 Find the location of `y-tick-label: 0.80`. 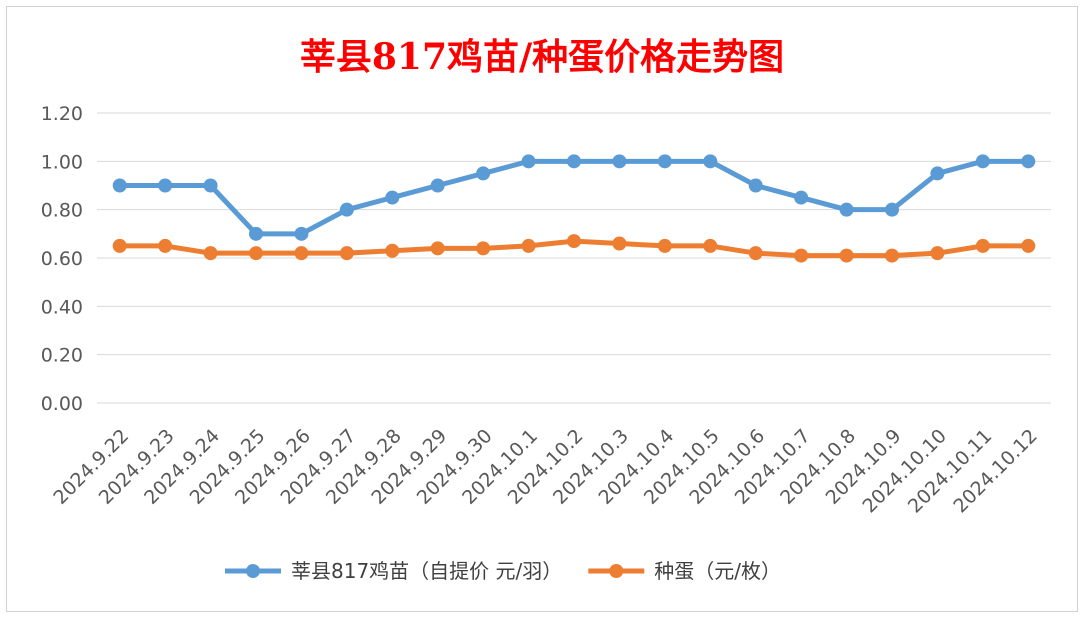

y-tick-label: 0.80 is located at coordinates (62, 211).